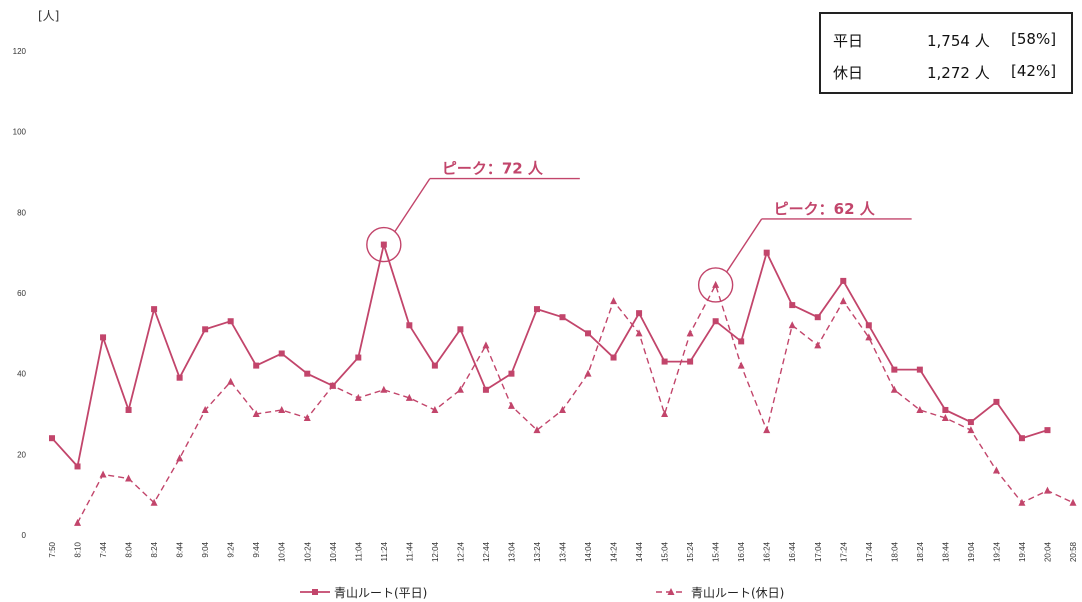 The height and width of the screenshot is (602, 1082). What do you see at coordinates (486, 551) in the screenshot?
I see `x-tick-label: 12:44` at bounding box center [486, 551].